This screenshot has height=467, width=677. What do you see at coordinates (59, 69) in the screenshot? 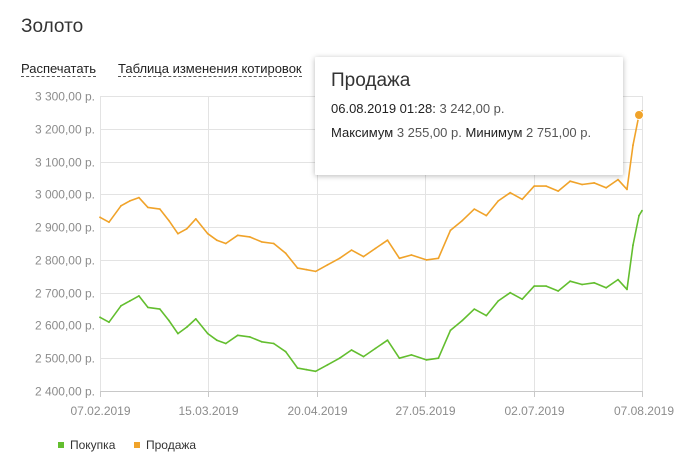
I see `print-link: Распечатать` at bounding box center [59, 69].